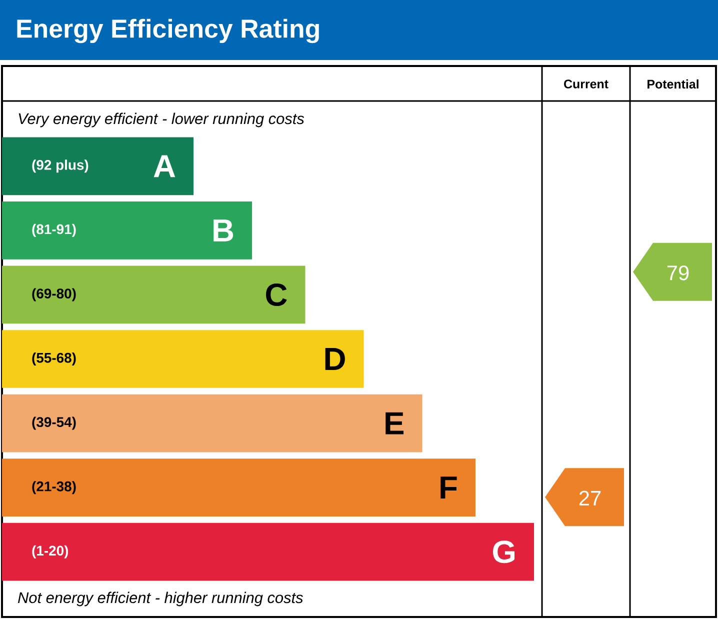 The width and height of the screenshot is (718, 619). Describe the element at coordinates (160, 599) in the screenshot. I see `text: Not energy efficient - higher running costs` at that location.